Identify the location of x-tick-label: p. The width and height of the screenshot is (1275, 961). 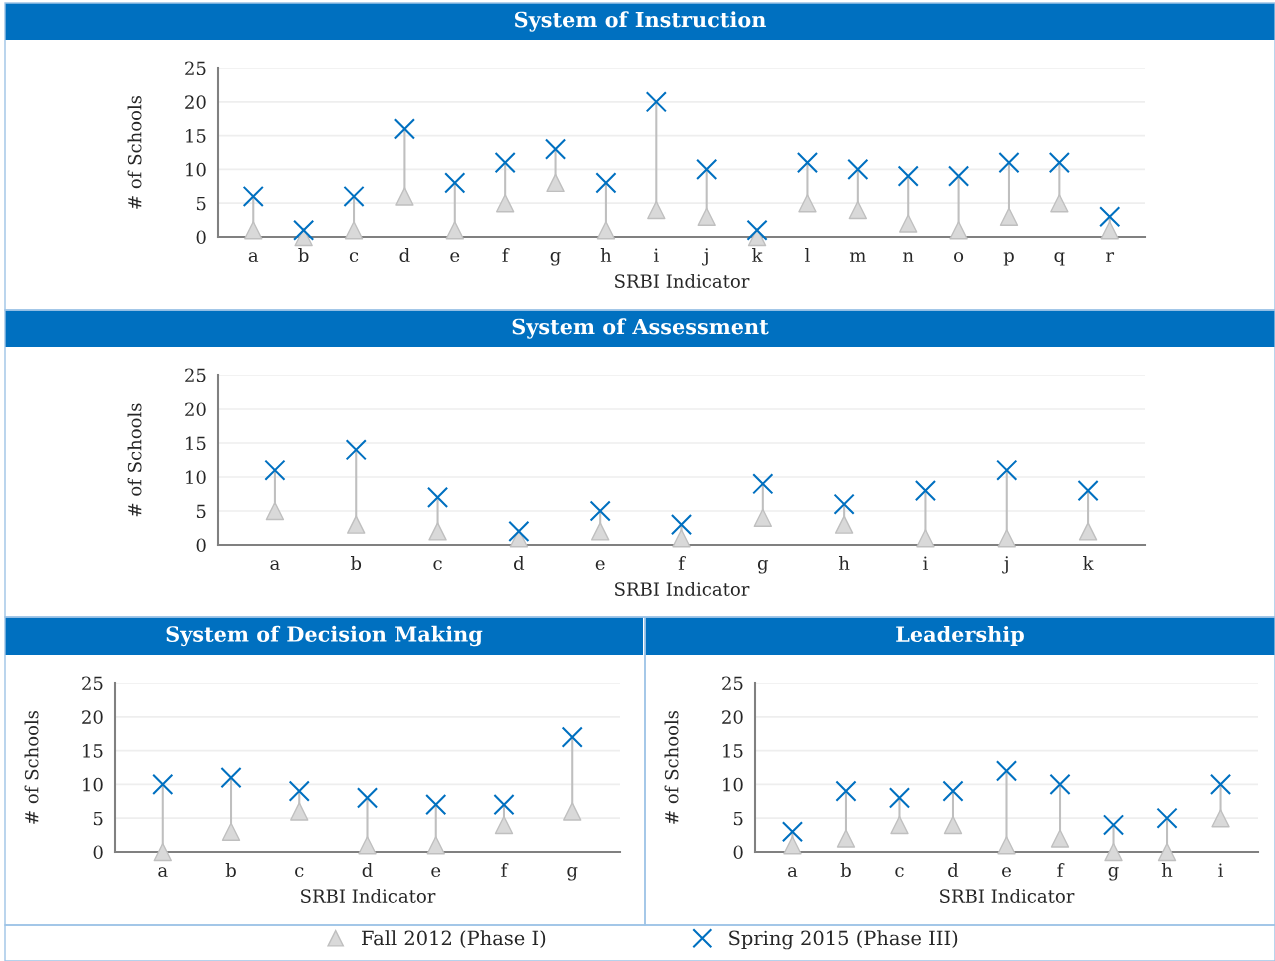
(1008, 259).